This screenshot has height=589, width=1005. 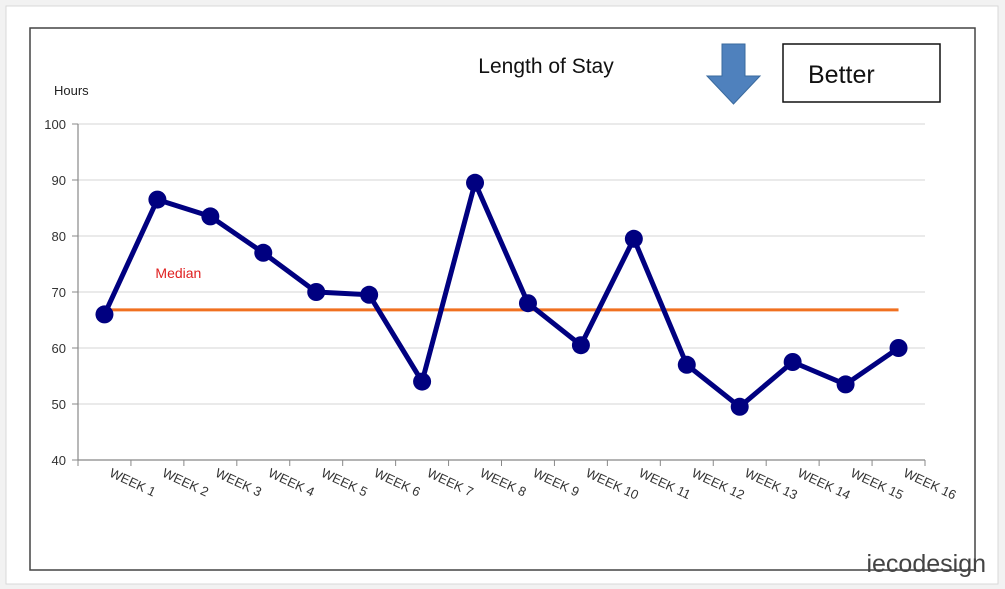 What do you see at coordinates (59, 236) in the screenshot?
I see `y-tick-label: 80` at bounding box center [59, 236].